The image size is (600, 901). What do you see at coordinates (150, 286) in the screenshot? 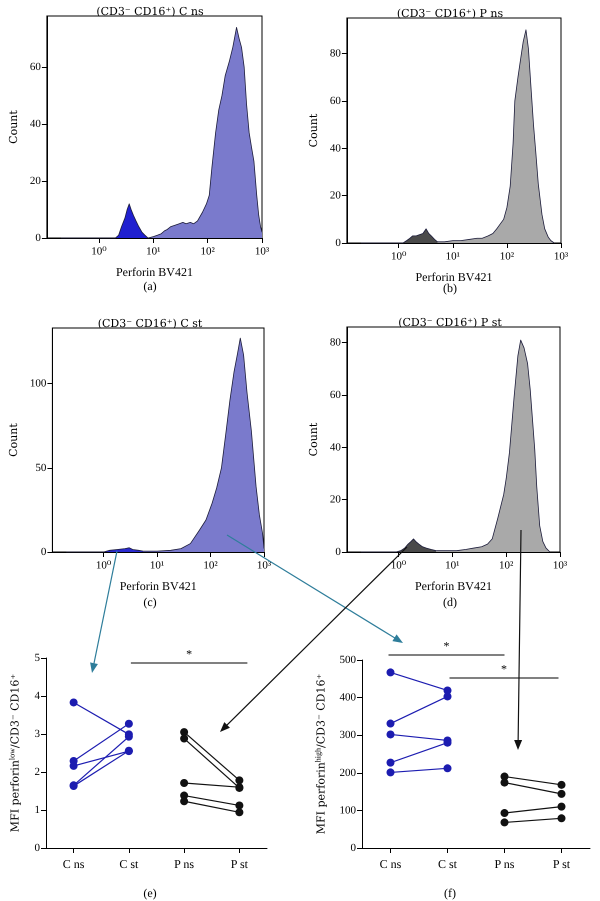
I see `text: (a)` at bounding box center [150, 286].